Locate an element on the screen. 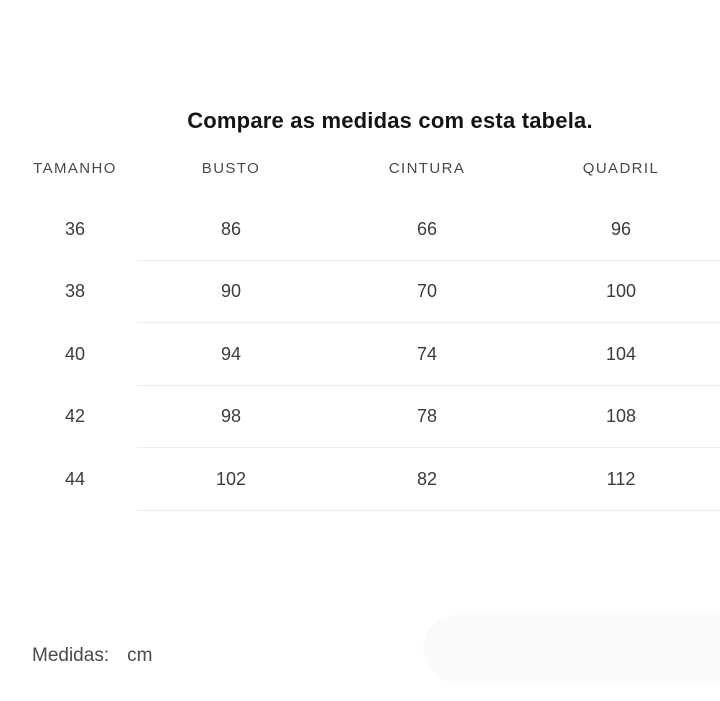 Image resolution: width=720 pixels, height=701 pixels. cell-quadril: 100 is located at coordinates (621, 291).